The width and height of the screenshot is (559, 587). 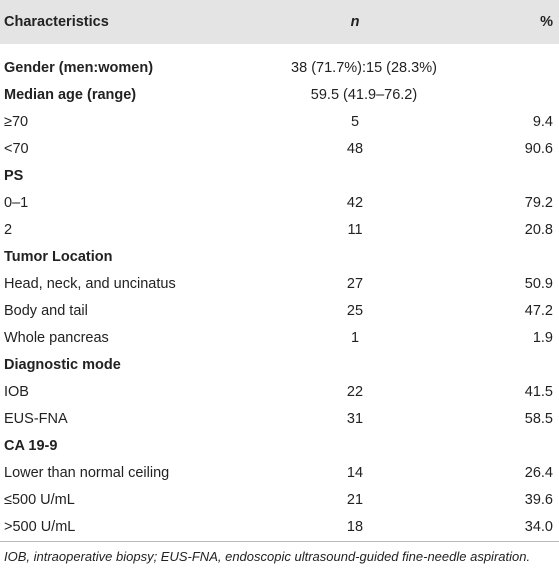 What do you see at coordinates (16, 392) in the screenshot?
I see `row-label: IOB` at bounding box center [16, 392].